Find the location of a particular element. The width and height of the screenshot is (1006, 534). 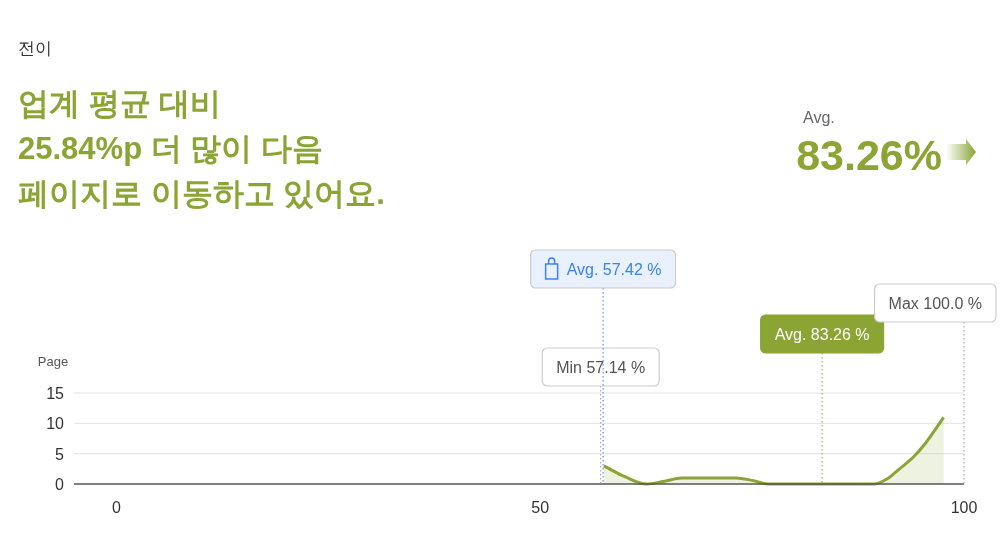

y-tick-label: 10 is located at coordinates (55, 424).